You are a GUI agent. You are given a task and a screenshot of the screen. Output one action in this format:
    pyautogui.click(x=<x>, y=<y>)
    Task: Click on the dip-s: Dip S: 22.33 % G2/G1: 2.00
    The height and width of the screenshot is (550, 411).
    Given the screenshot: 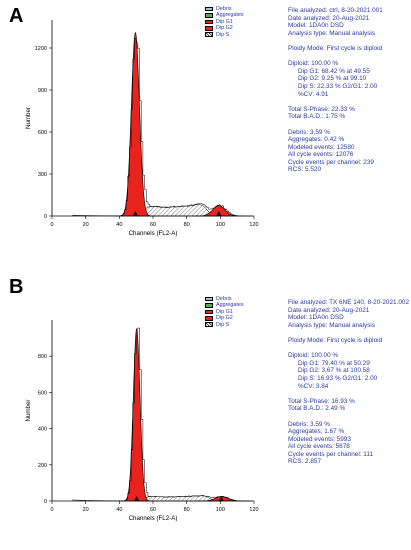 What is the action you would take?
    pyautogui.click(x=338, y=86)
    